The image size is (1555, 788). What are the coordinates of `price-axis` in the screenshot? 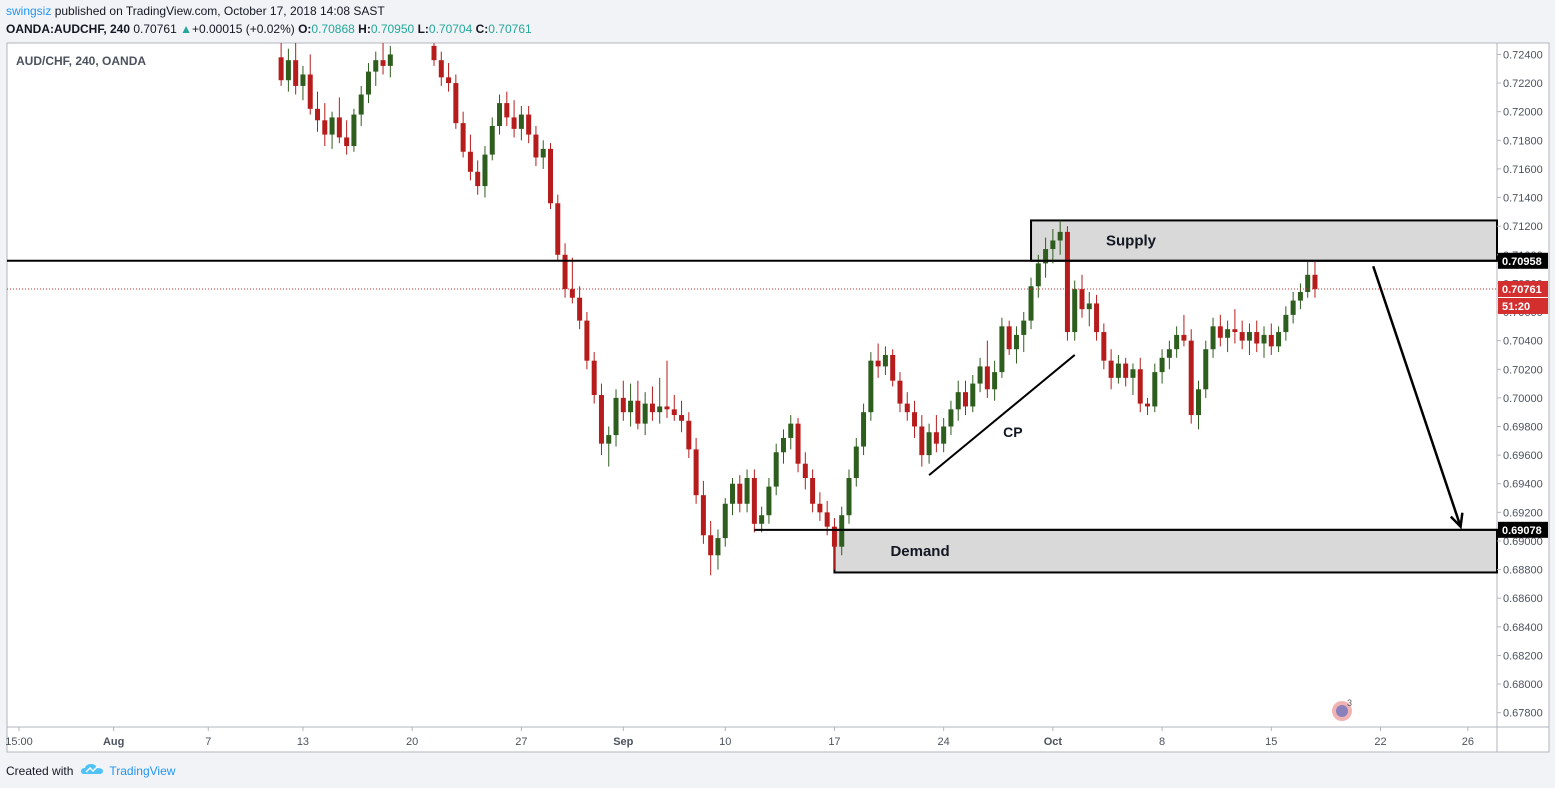 It's located at (1523, 385).